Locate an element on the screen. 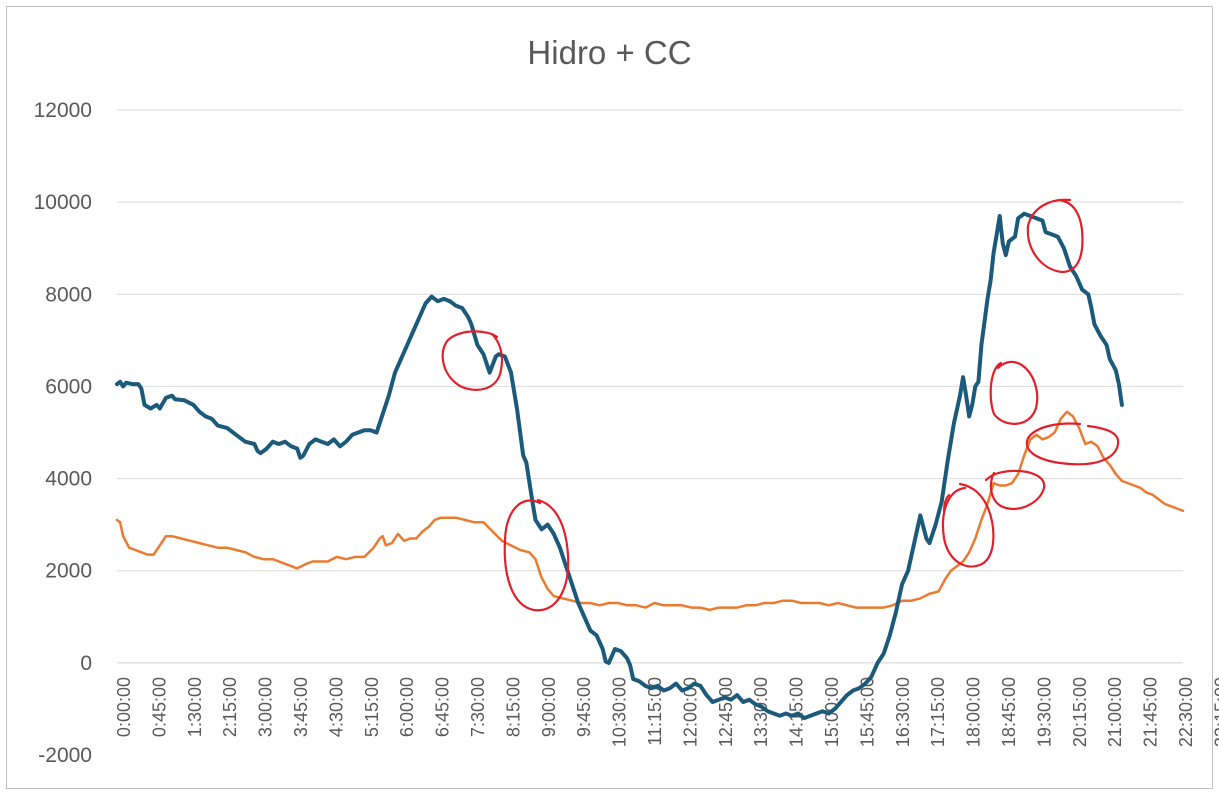 The image size is (1219, 795). x-tick-label: 13:30:00 is located at coordinates (761, 712).